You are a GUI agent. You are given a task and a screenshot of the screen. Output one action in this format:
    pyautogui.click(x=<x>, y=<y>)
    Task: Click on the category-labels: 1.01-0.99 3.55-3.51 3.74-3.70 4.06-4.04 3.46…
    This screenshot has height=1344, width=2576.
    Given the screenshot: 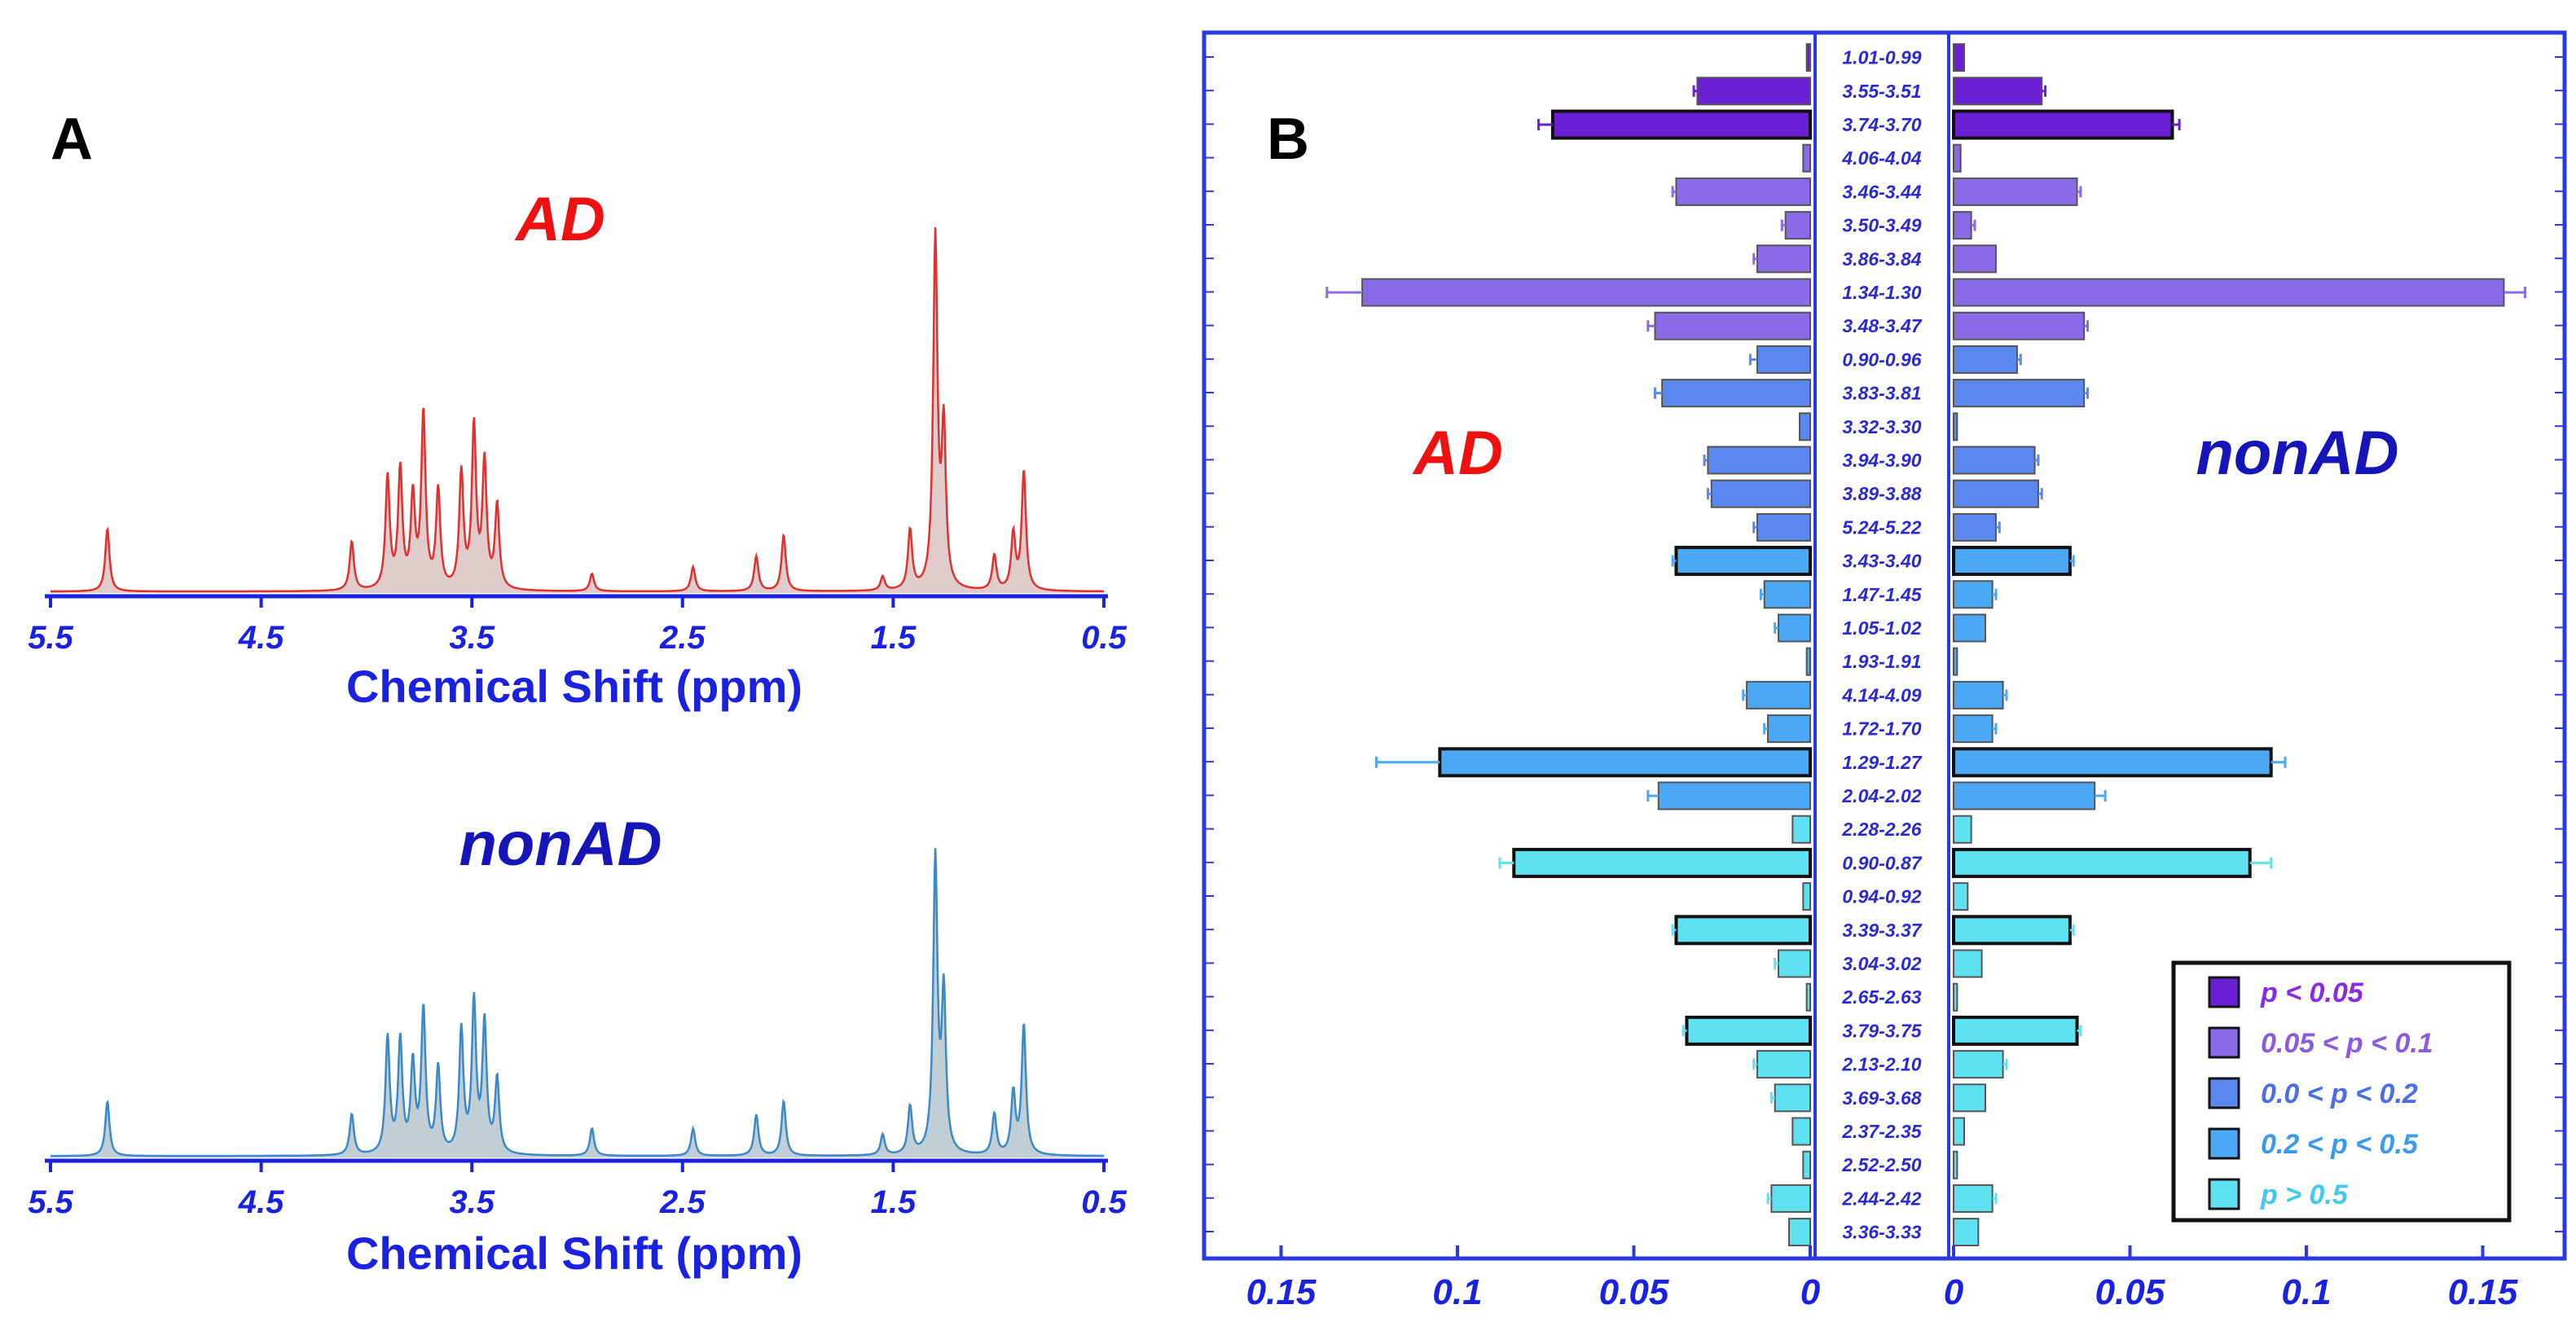 What is the action you would take?
    pyautogui.click(x=1881, y=645)
    